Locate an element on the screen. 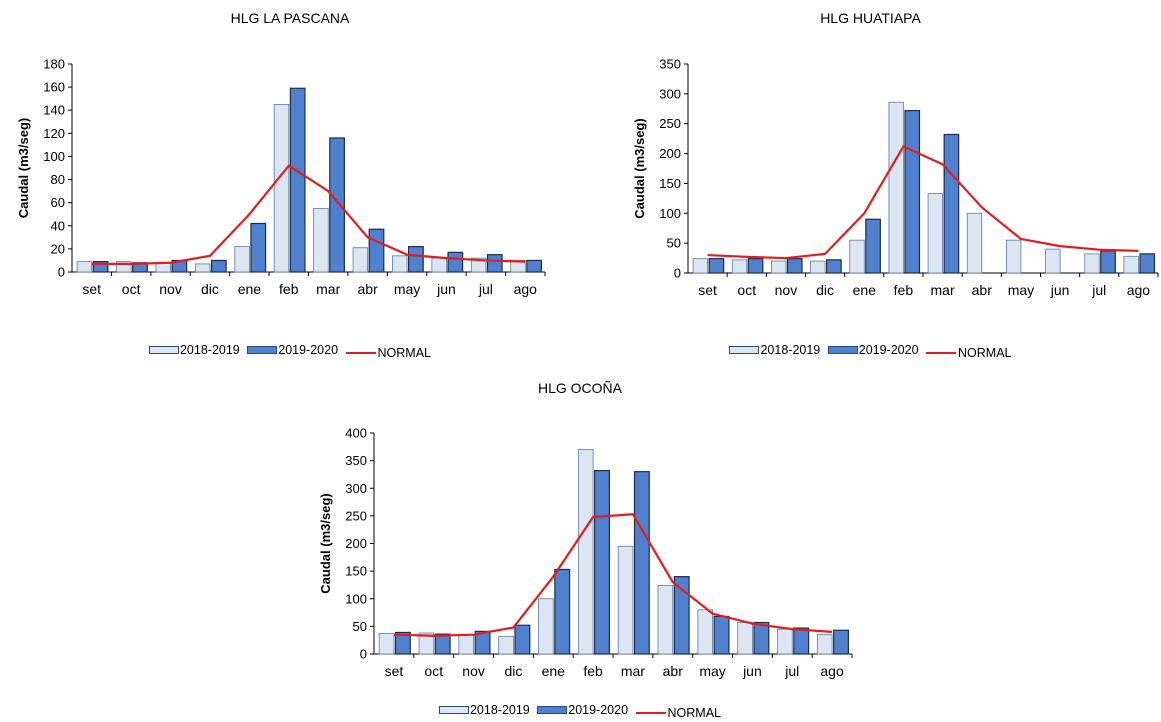  legend-item-2019-2020: 2019-2020 is located at coordinates (582, 710).